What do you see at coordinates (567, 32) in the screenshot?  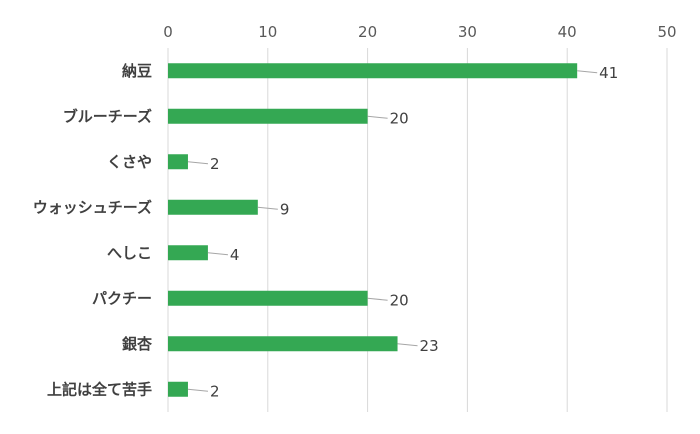 I see `x-tick-label: 40` at bounding box center [567, 32].